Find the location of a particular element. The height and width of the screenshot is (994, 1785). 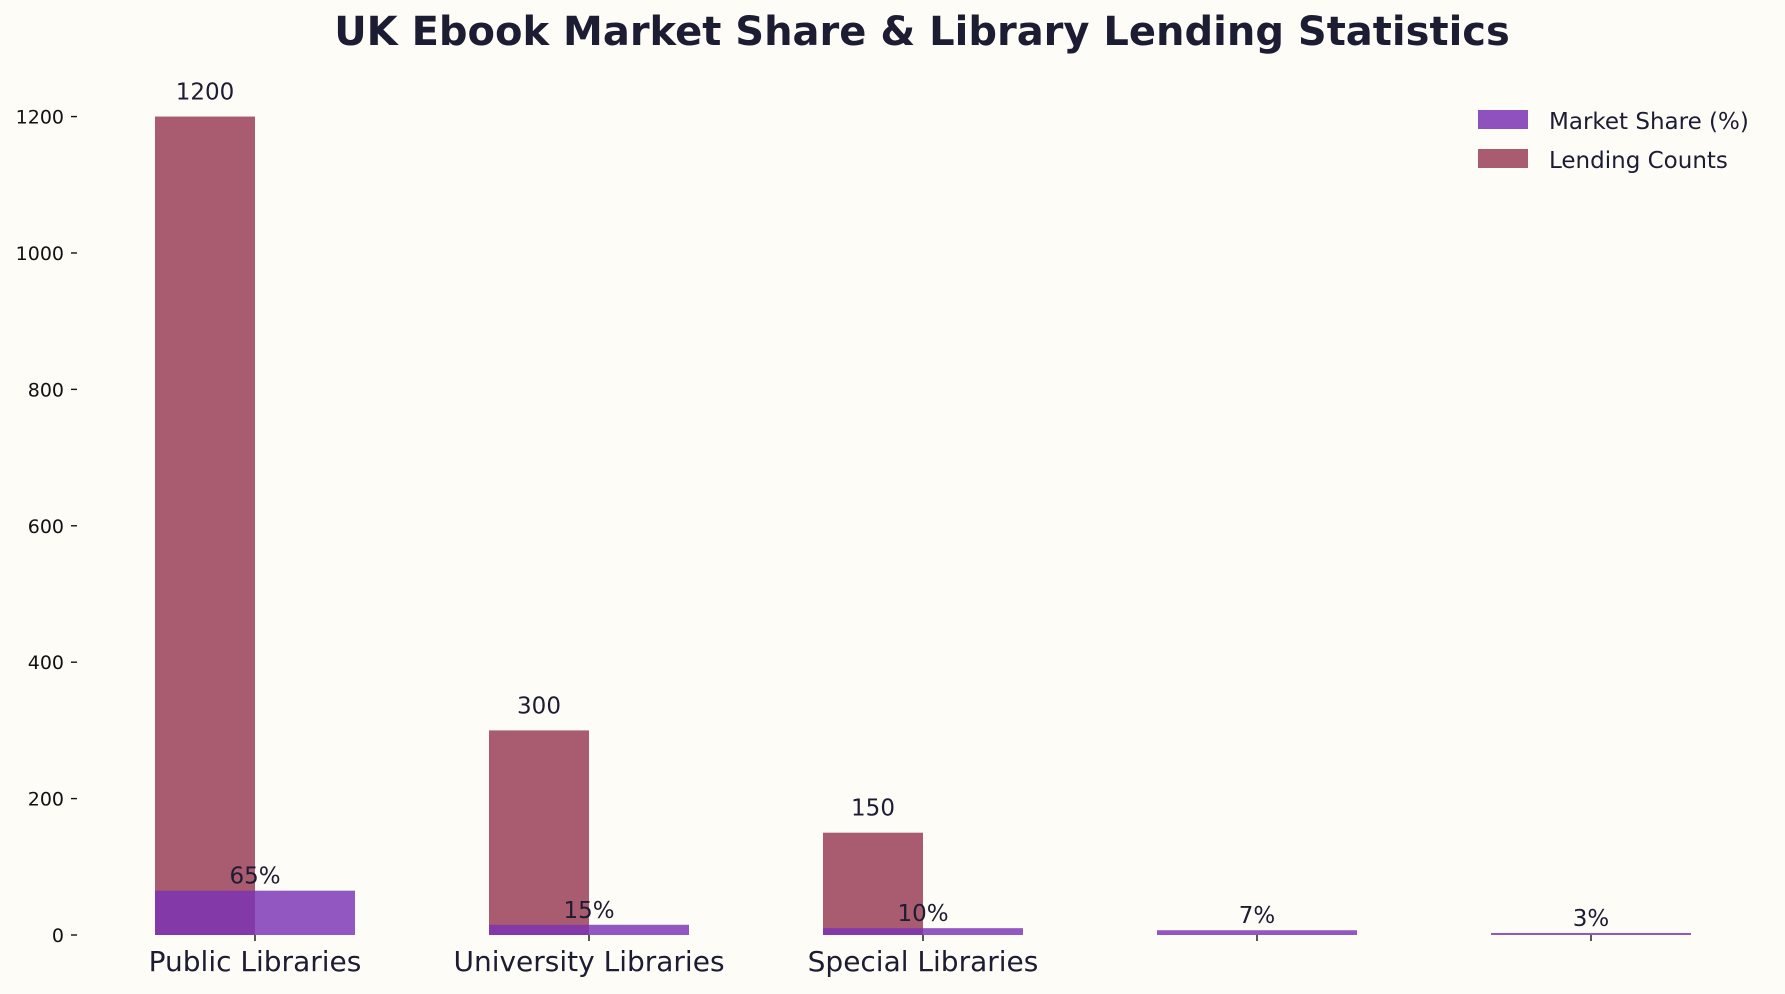

legend-swatch-lending-counts is located at coordinates (1503, 158).